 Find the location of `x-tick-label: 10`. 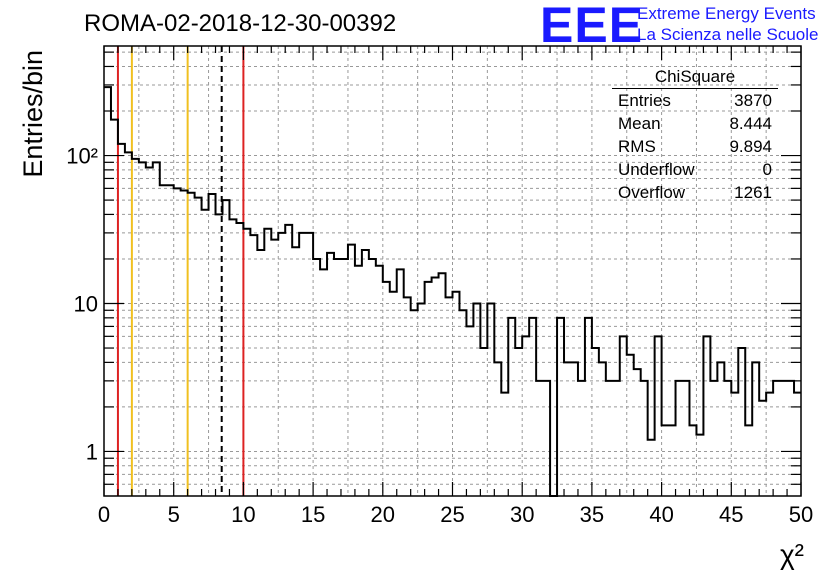

x-tick-label: 10 is located at coordinates (243, 514).